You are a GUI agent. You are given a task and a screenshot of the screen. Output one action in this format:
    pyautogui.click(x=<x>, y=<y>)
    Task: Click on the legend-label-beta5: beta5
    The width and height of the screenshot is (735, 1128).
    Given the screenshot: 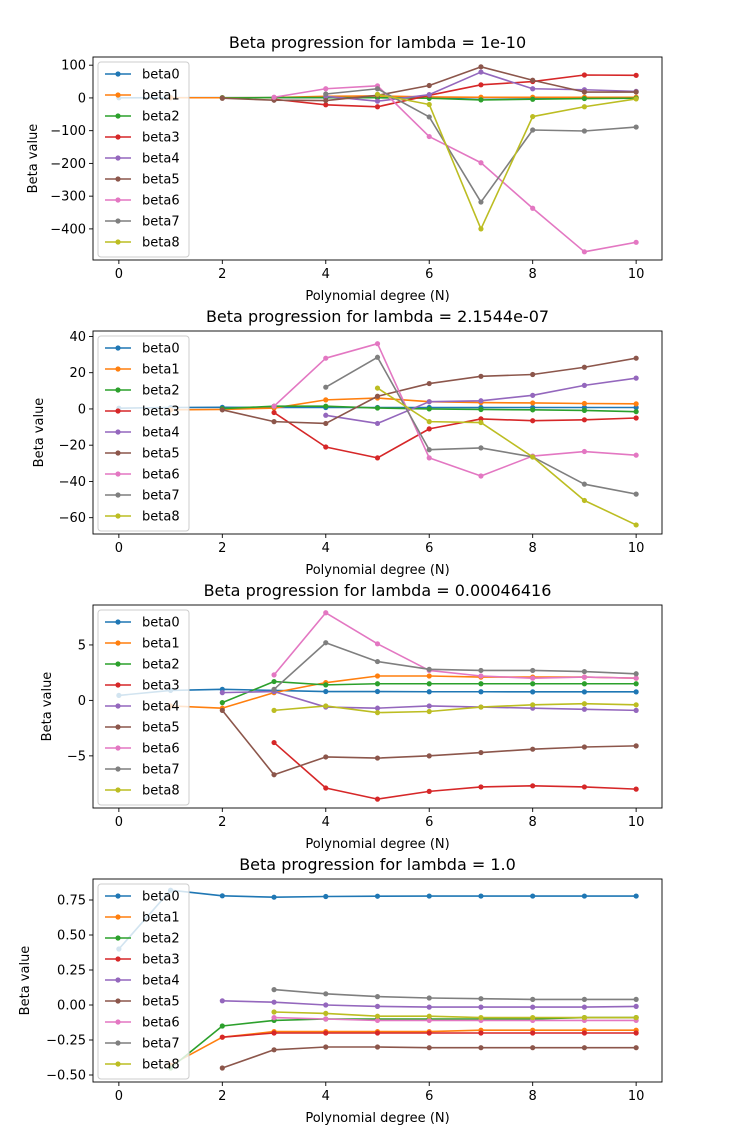 What is the action you would take?
    pyautogui.click(x=161, y=454)
    